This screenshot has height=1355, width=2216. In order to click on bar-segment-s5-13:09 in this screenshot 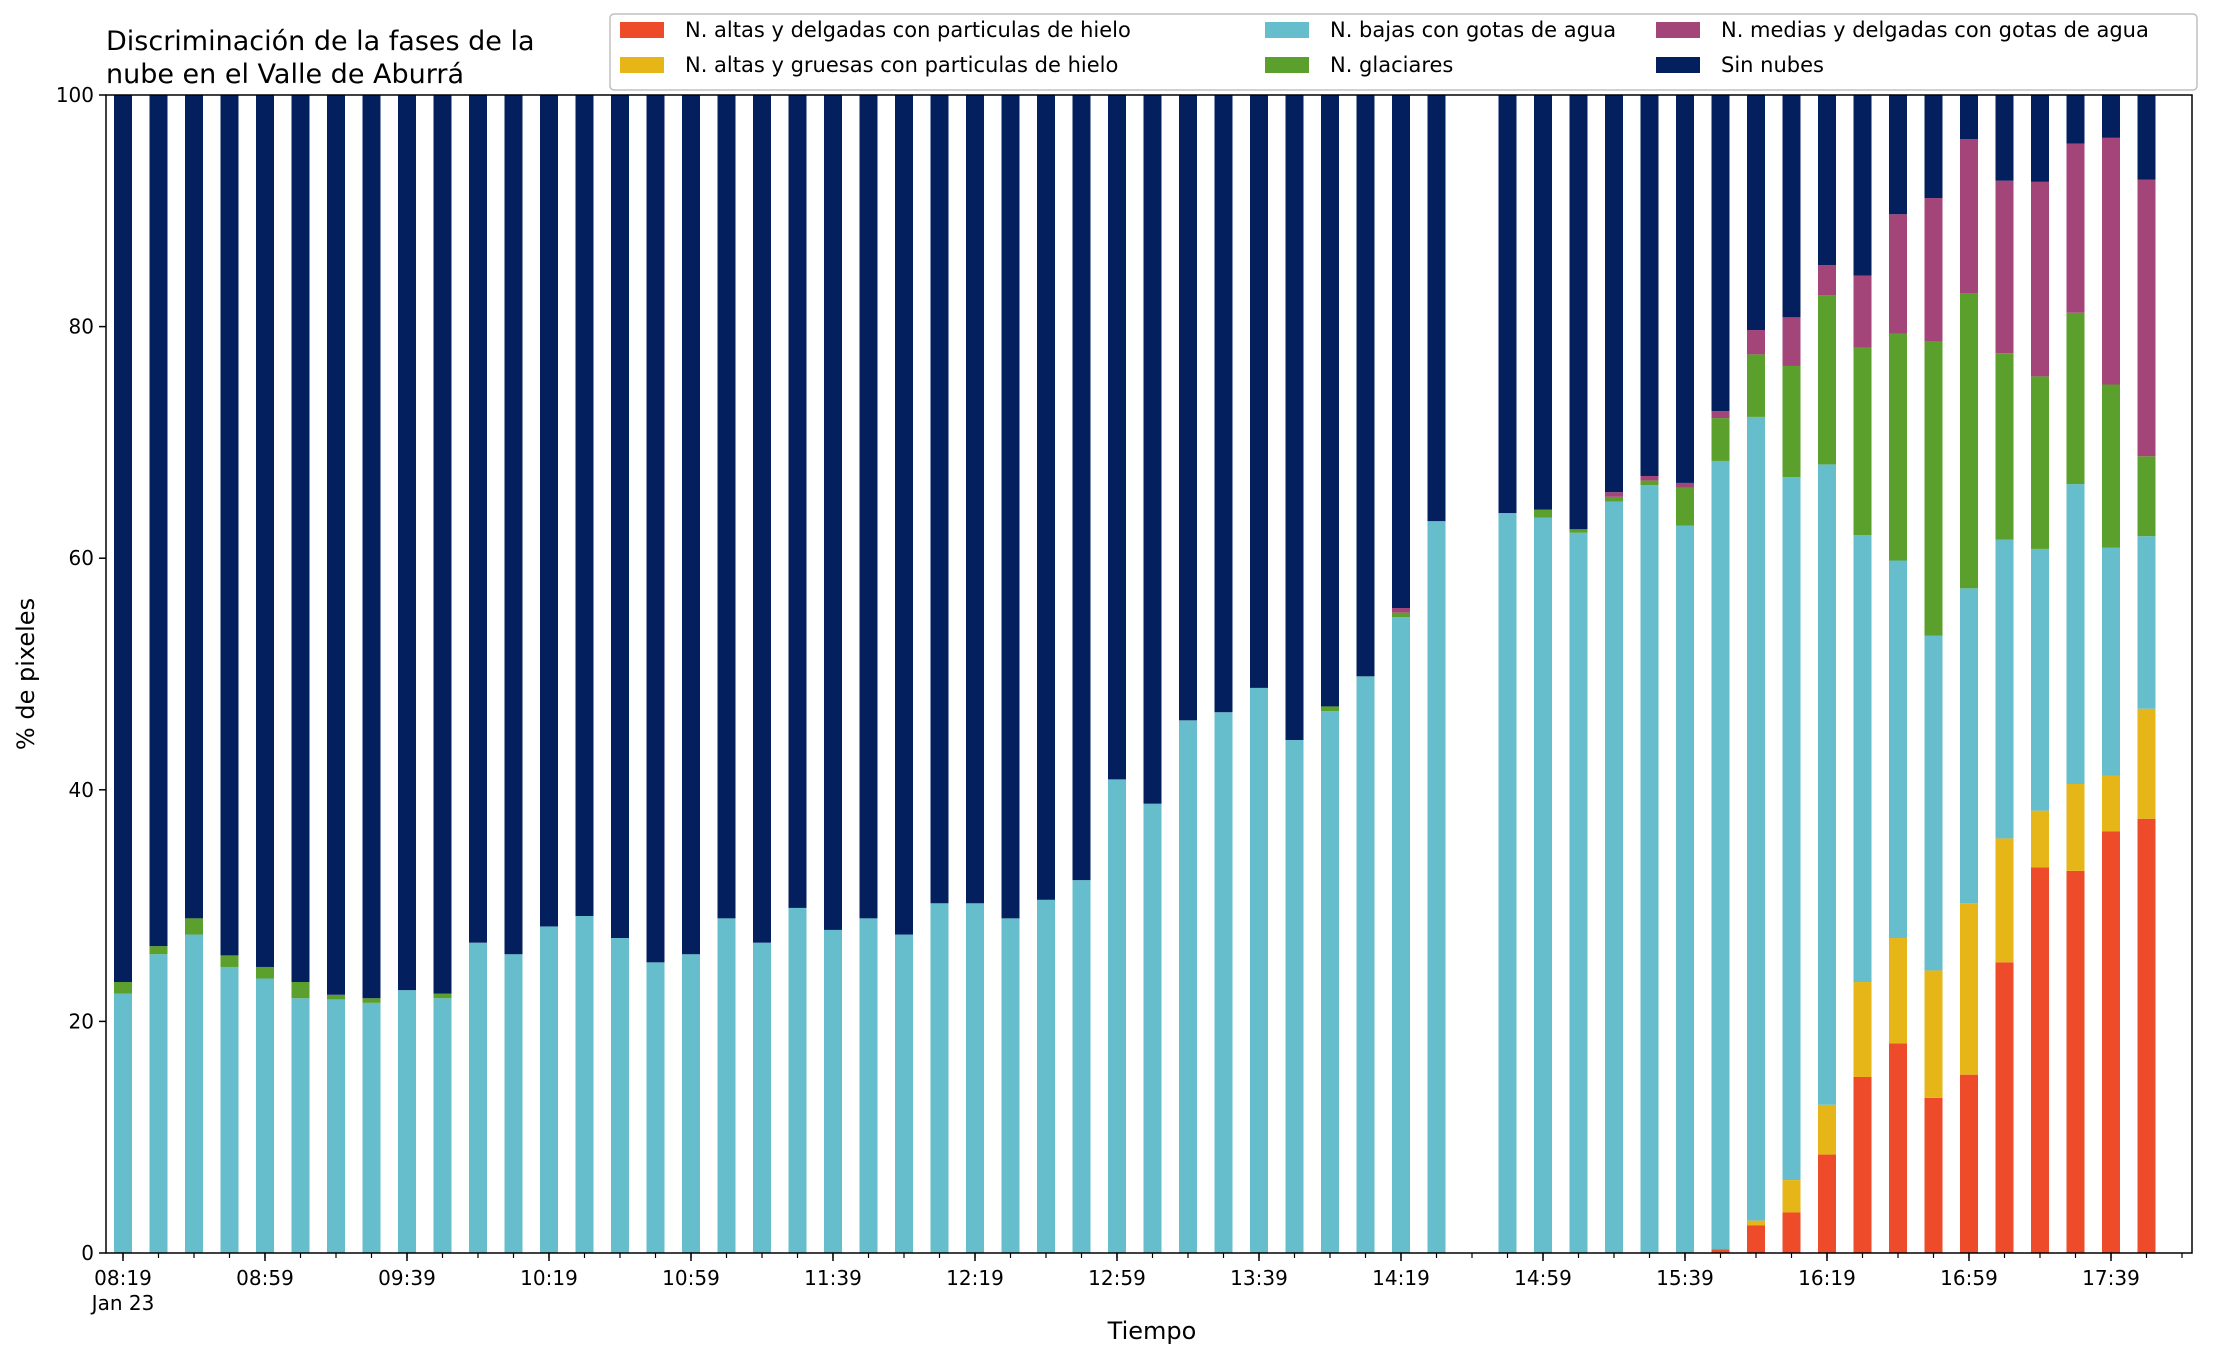, I will do `click(1152, 449)`.